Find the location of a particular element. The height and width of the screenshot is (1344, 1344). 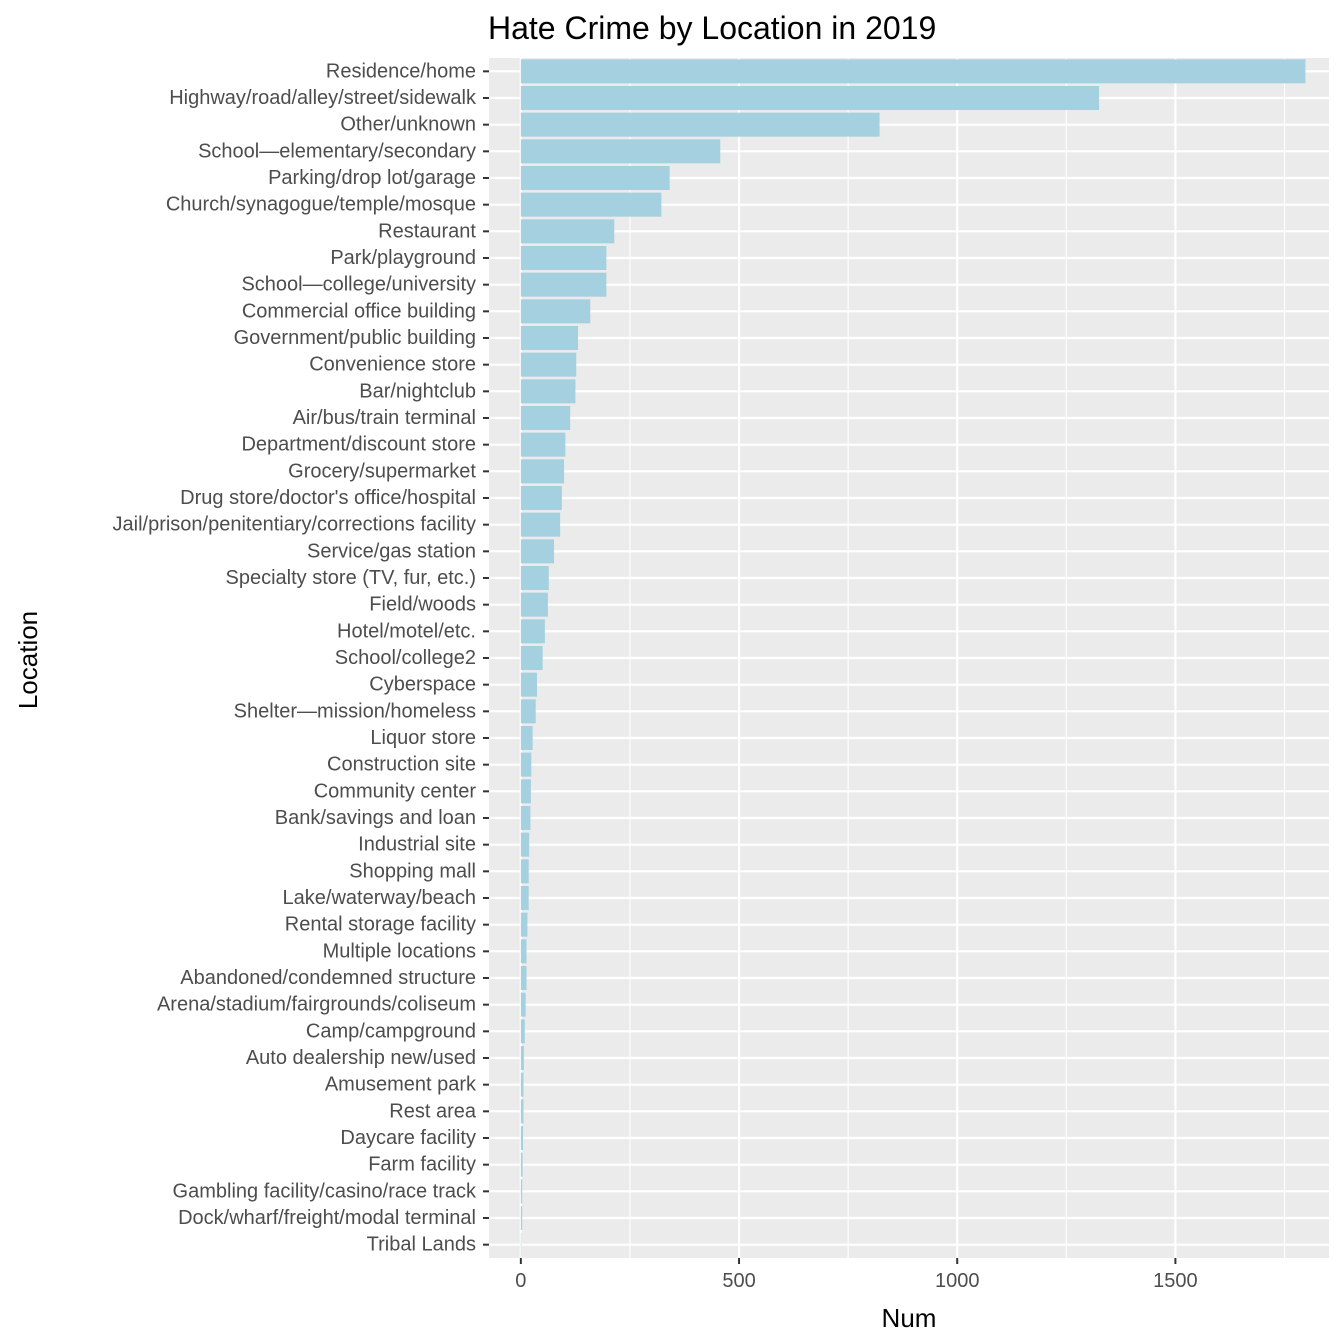

y-tick-label: Amusement park is located at coordinates (401, 1085).